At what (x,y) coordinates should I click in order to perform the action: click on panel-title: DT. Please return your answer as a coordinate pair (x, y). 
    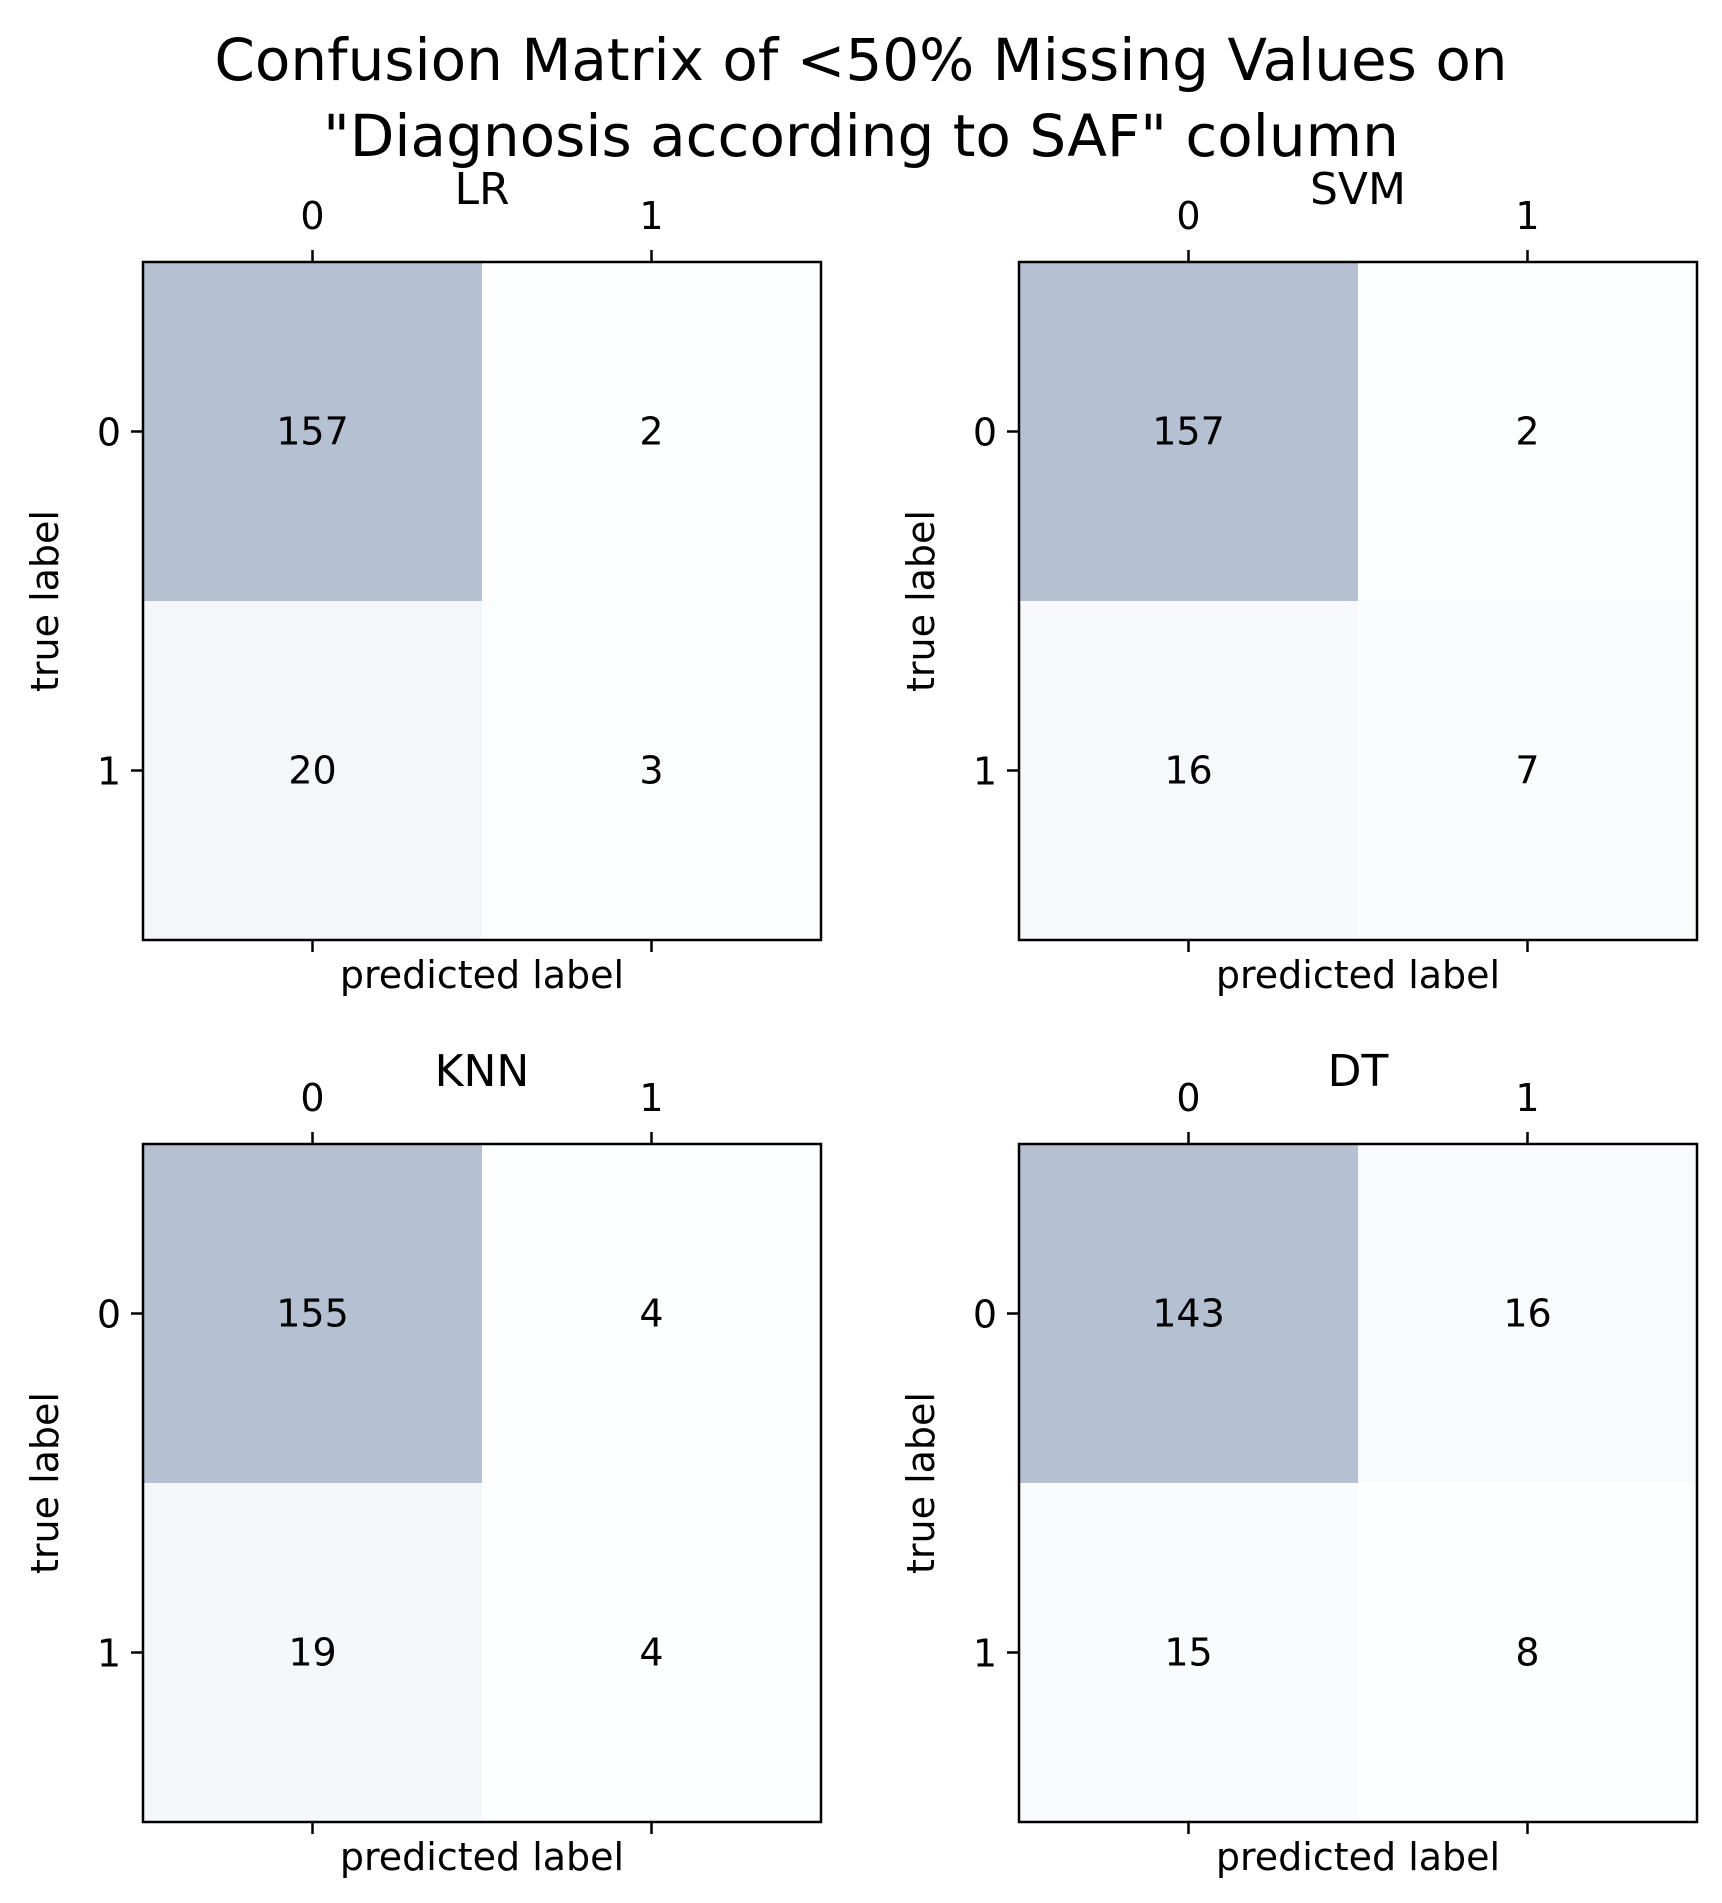
    Looking at the image, I should click on (1358, 1071).